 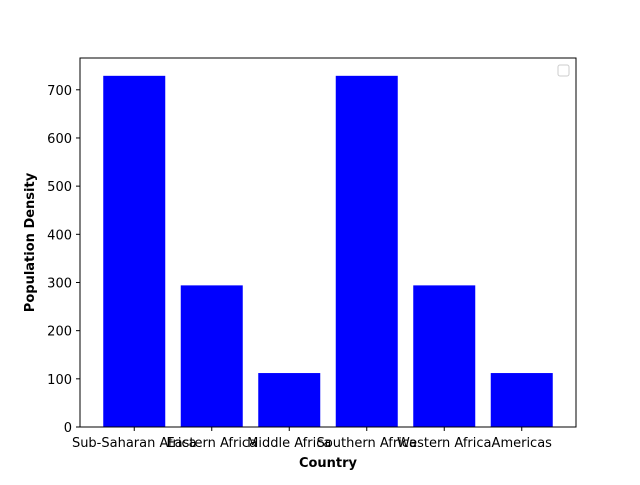 I want to click on legend-box, so click(x=563, y=70).